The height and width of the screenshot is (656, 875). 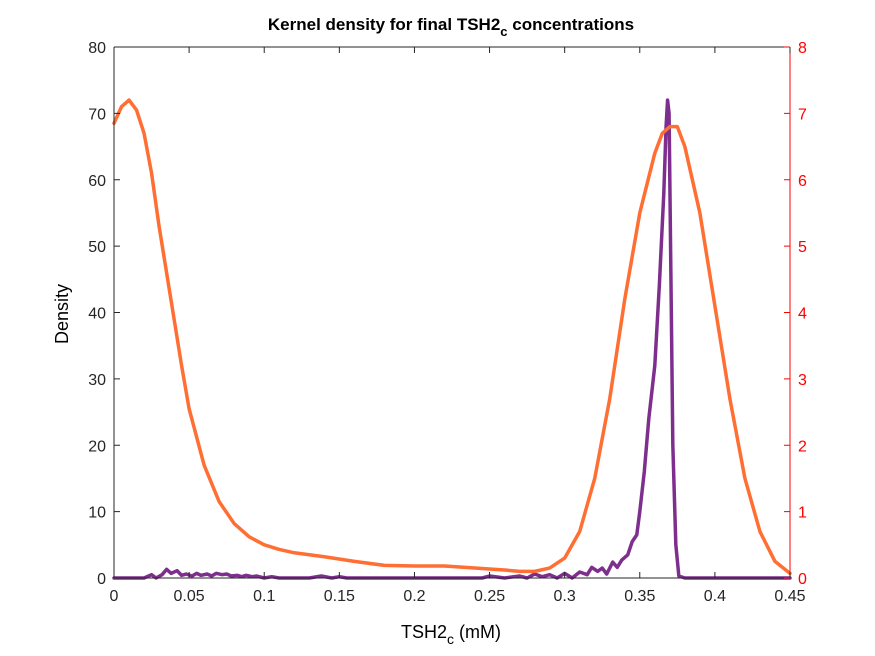 I want to click on y-tick-label-right: 7, so click(x=802, y=114).